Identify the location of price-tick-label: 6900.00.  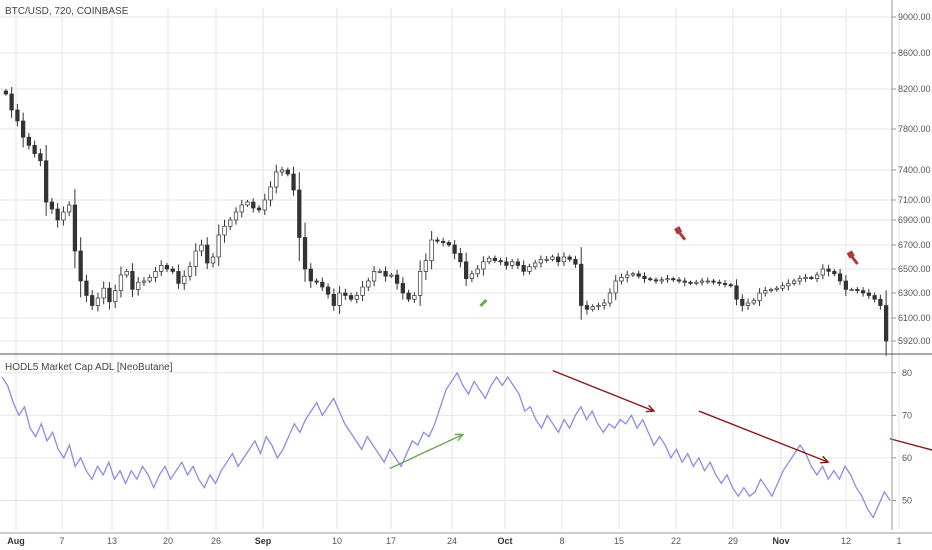
(914, 220).